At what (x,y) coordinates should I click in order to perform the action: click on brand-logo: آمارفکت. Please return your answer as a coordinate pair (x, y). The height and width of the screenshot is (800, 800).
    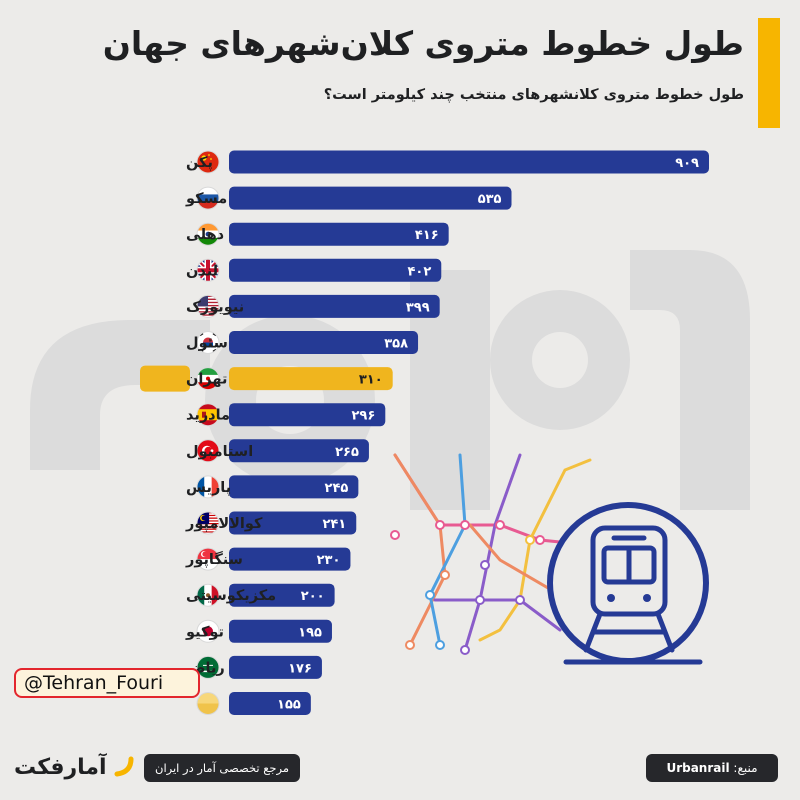
    Looking at the image, I should click on (74, 767).